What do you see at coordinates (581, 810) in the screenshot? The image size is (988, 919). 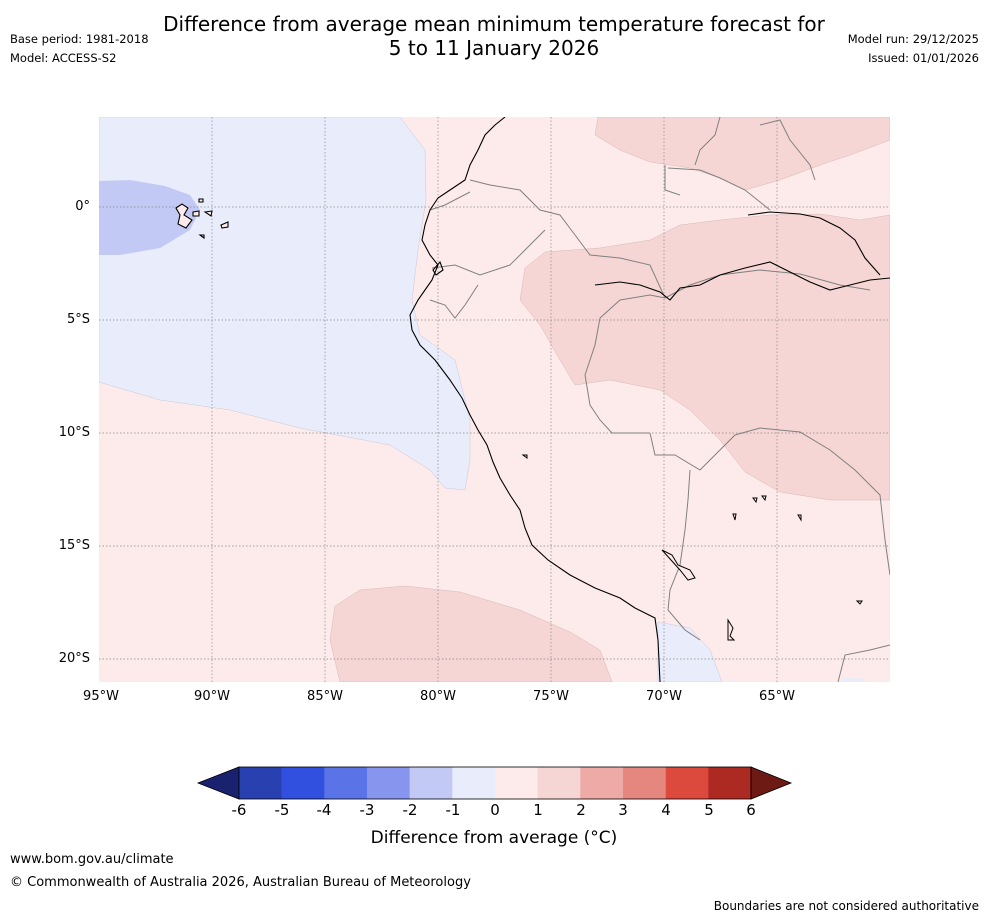 I see `colorbar-tick: 2` at bounding box center [581, 810].